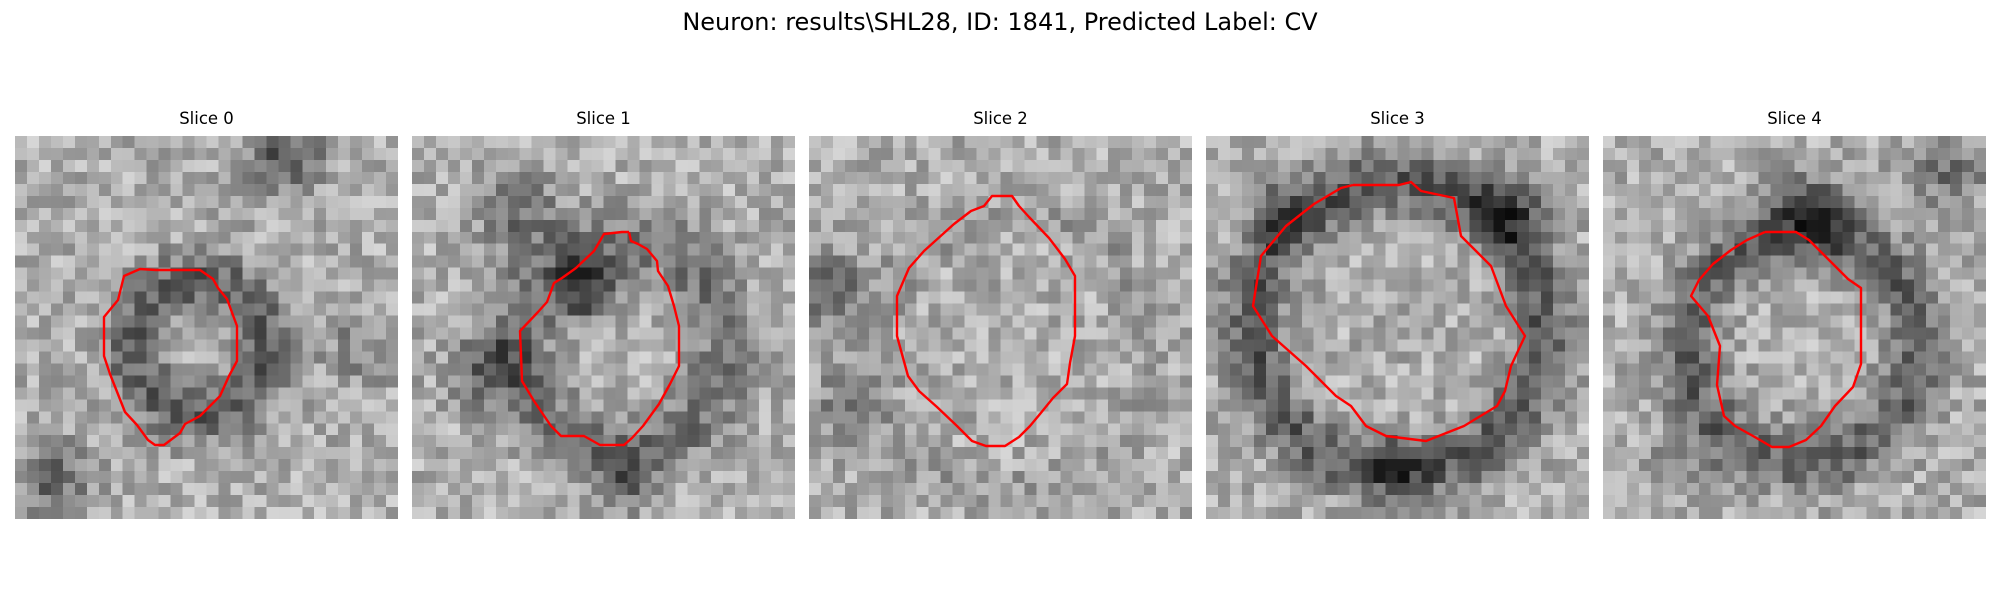  I want to click on slice-title: Slice 2, so click(1000, 118).